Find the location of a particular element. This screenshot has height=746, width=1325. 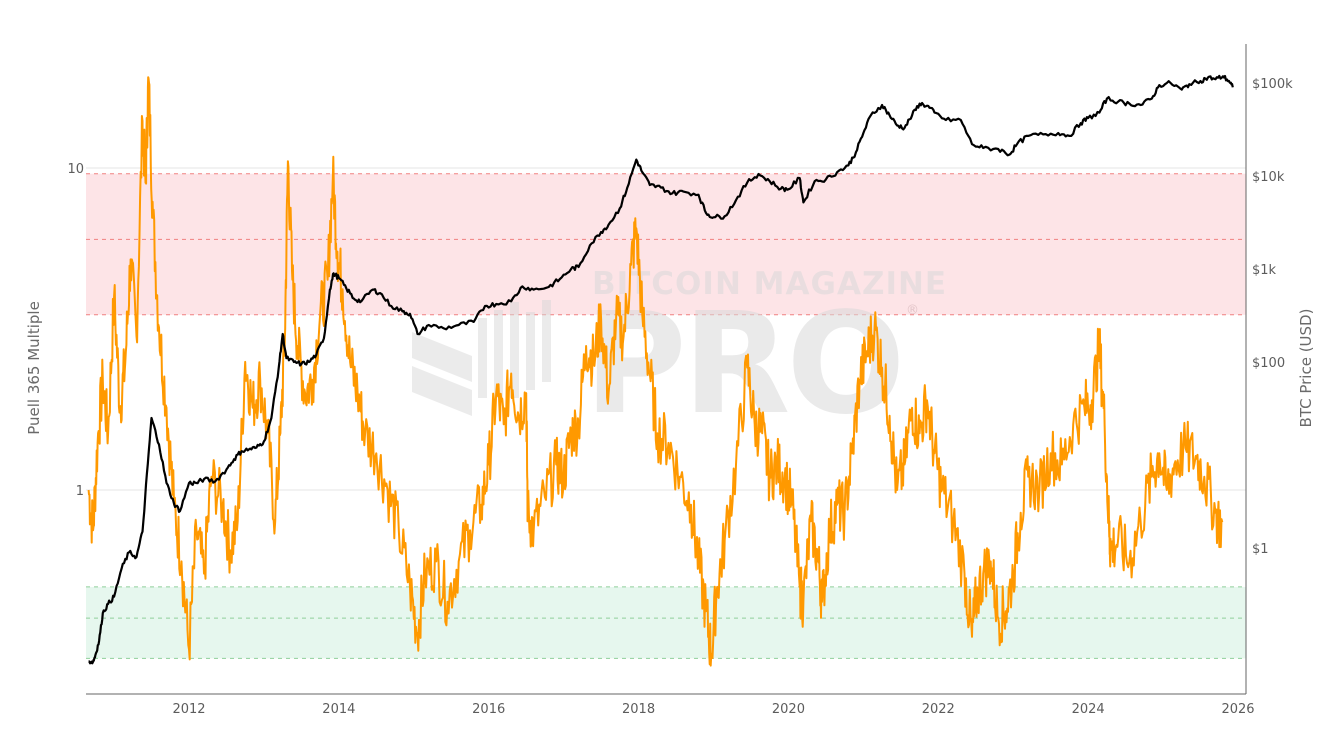

x-tick-label: 2018 is located at coordinates (638, 709).